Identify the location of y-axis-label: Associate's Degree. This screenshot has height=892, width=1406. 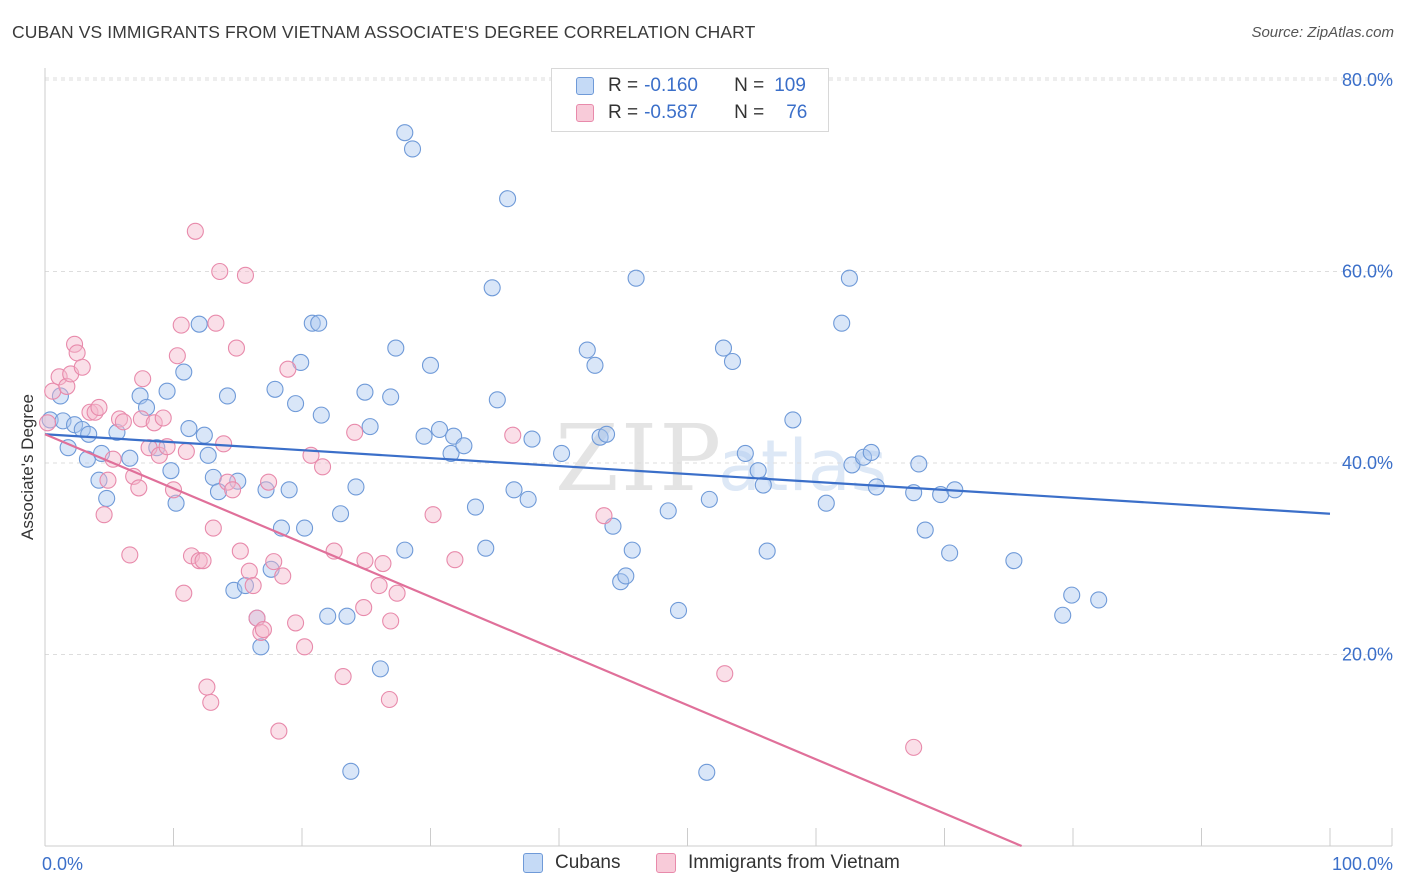
(27, 467).